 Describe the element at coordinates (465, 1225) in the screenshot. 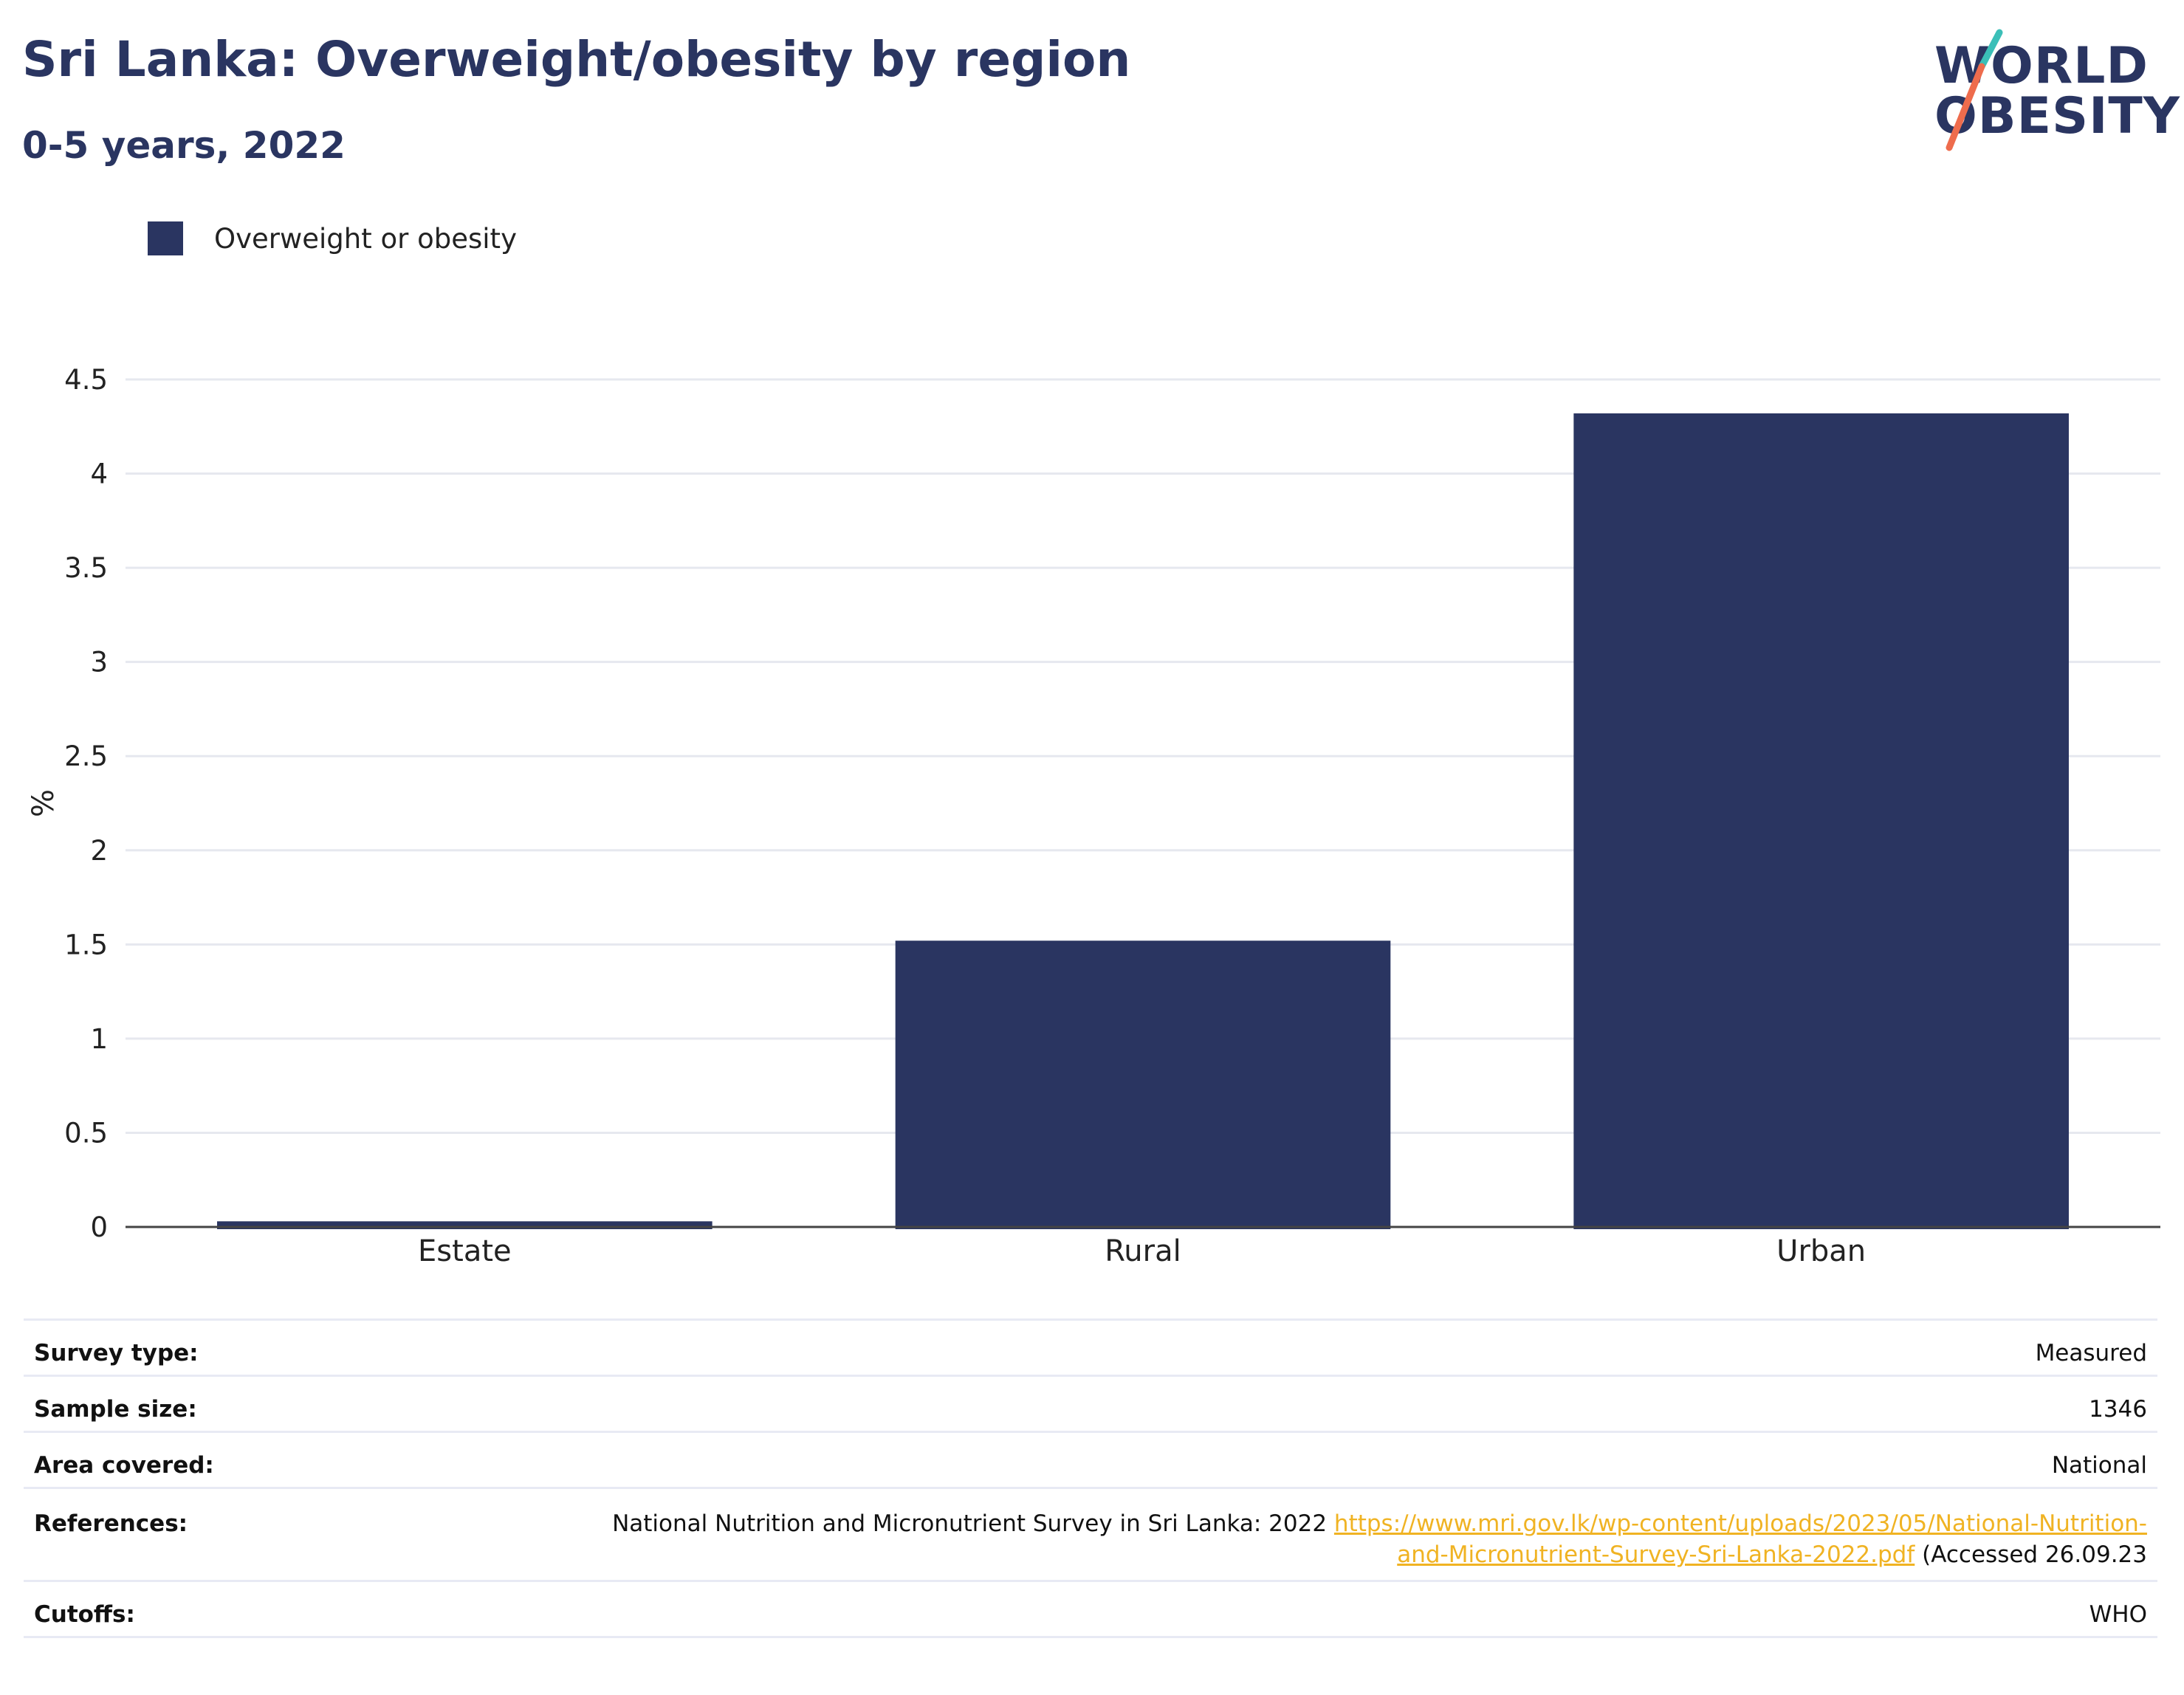

I see `bar-estate` at that location.